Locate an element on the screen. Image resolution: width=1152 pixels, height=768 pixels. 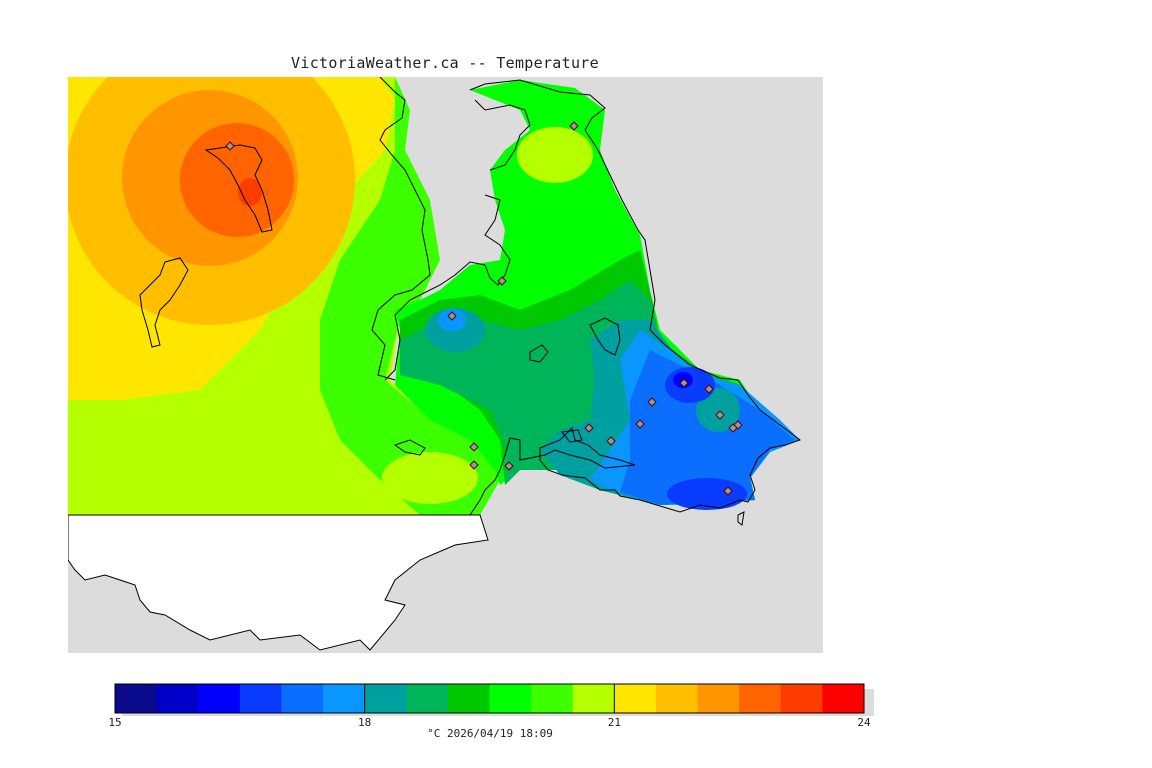
colorbar-tick-label: 21 is located at coordinates (614, 722).